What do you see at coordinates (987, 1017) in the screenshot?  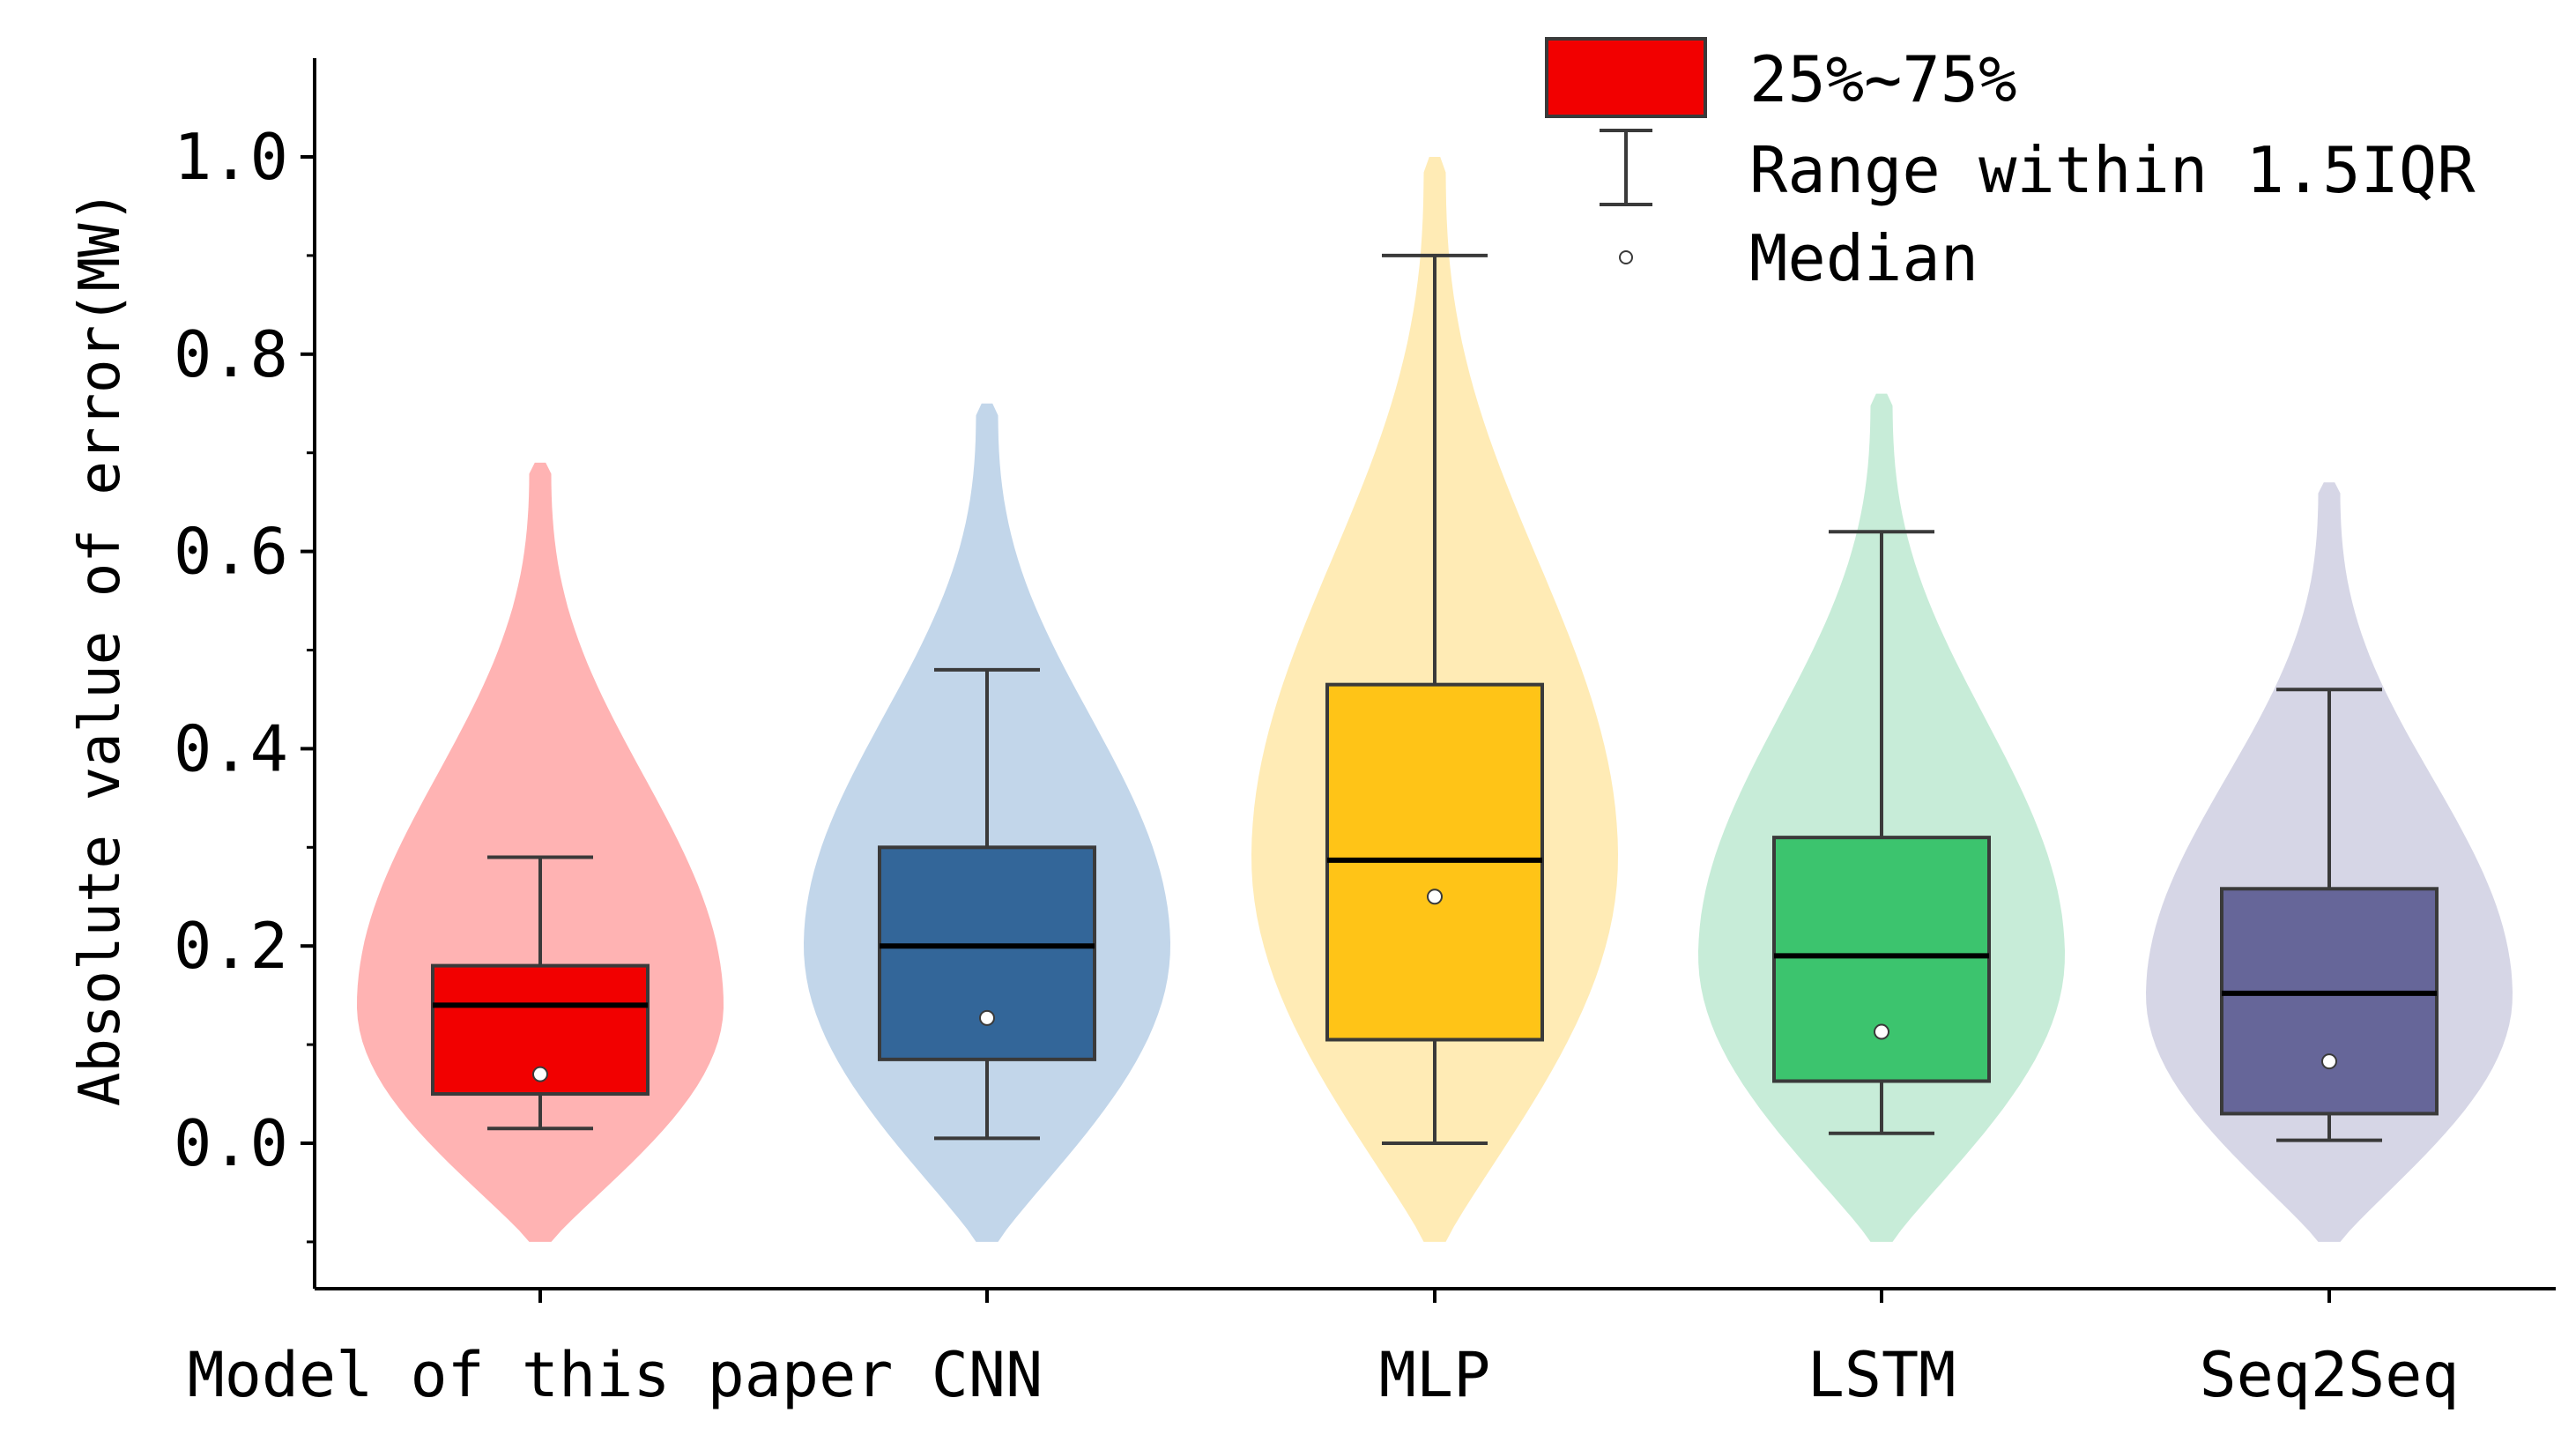 I see `median-point-cnn` at bounding box center [987, 1017].